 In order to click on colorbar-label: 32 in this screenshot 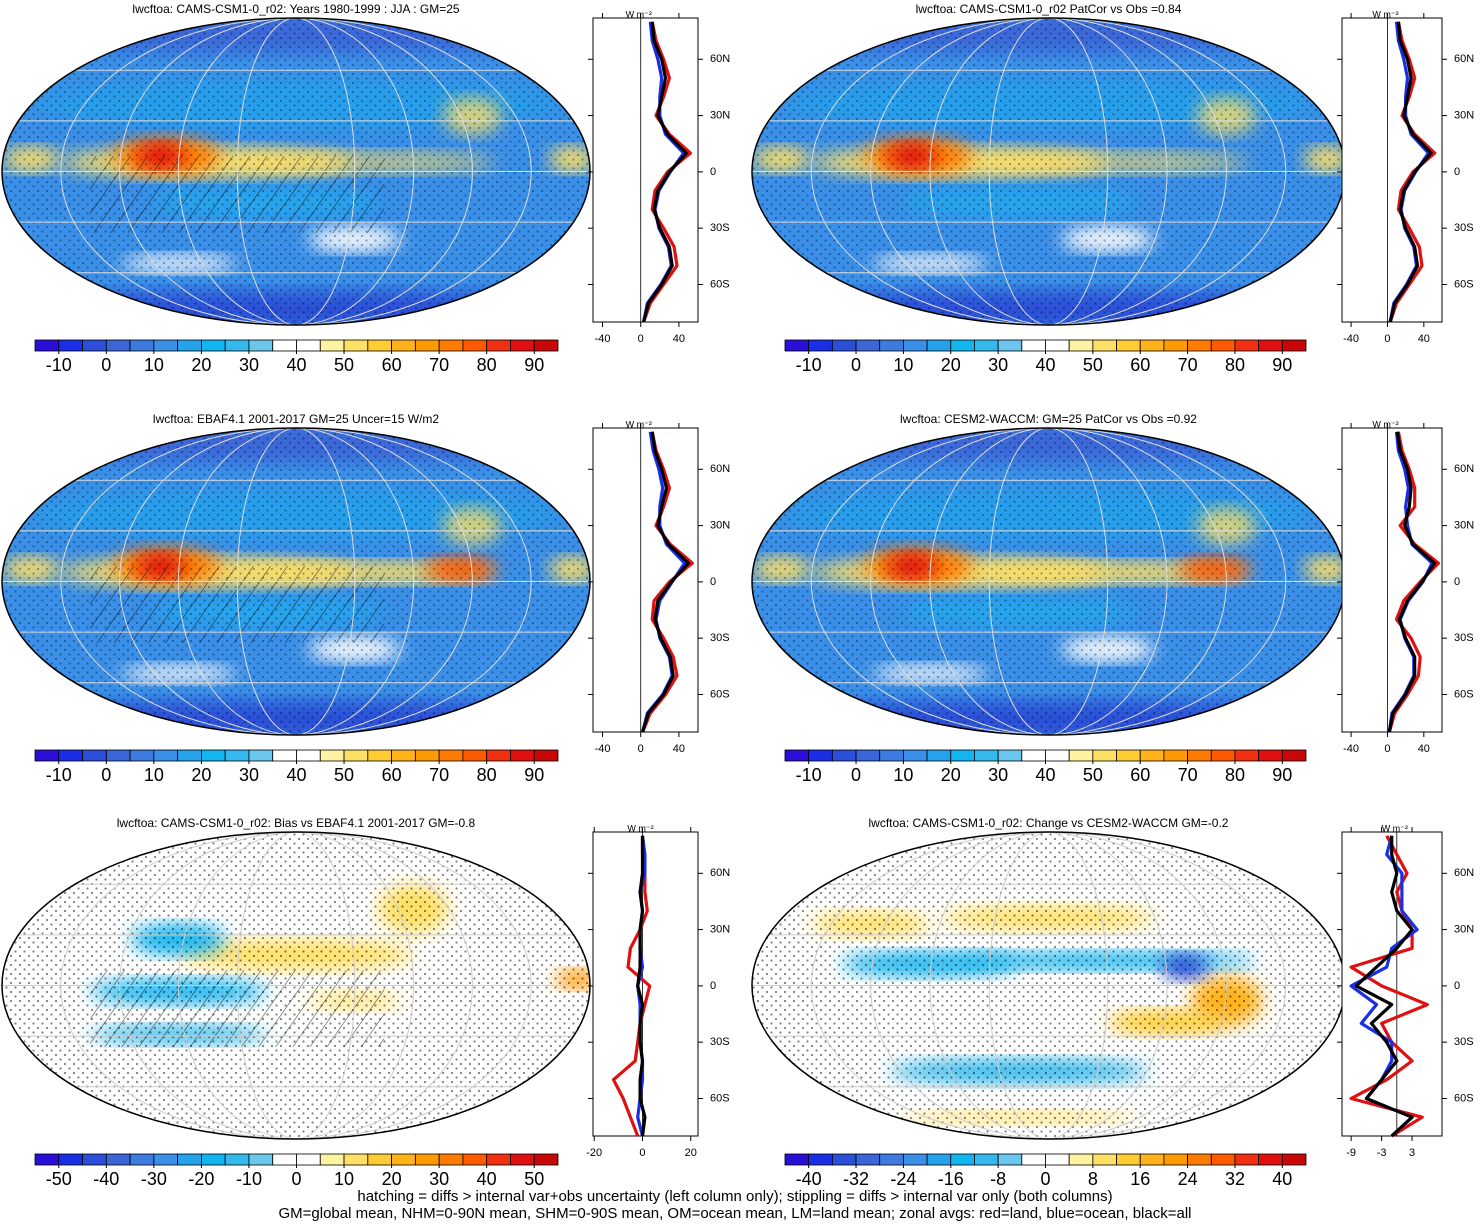, I will do `click(1235, 1179)`.